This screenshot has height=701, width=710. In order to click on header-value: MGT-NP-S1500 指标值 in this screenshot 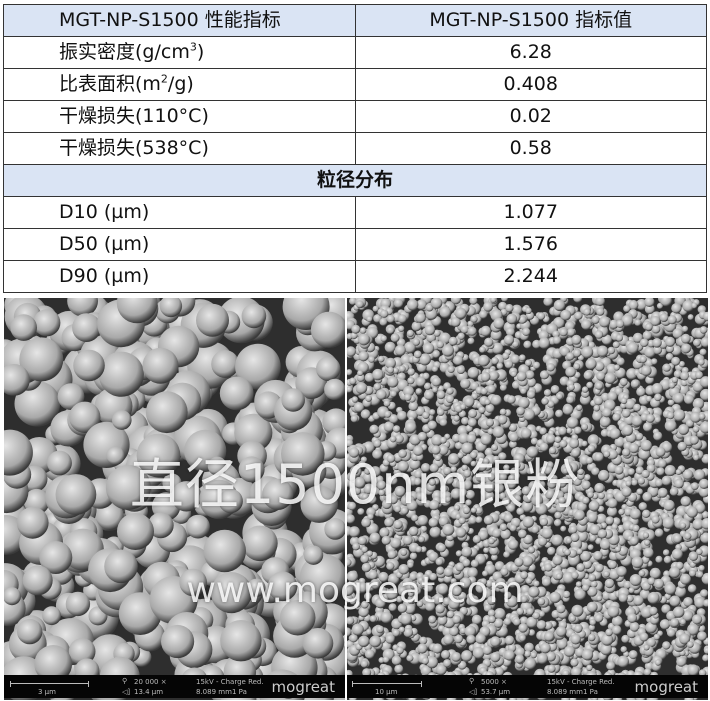, I will do `click(530, 20)`.